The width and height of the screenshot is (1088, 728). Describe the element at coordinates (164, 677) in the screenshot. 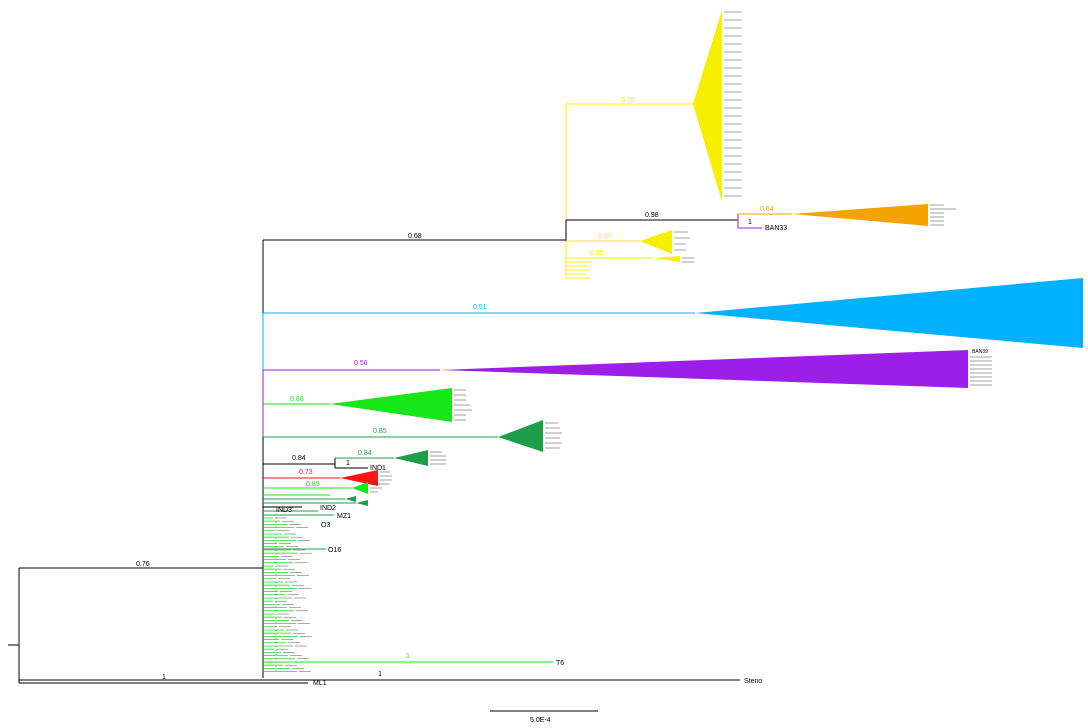

I see `support-root-bottom: 1` at that location.